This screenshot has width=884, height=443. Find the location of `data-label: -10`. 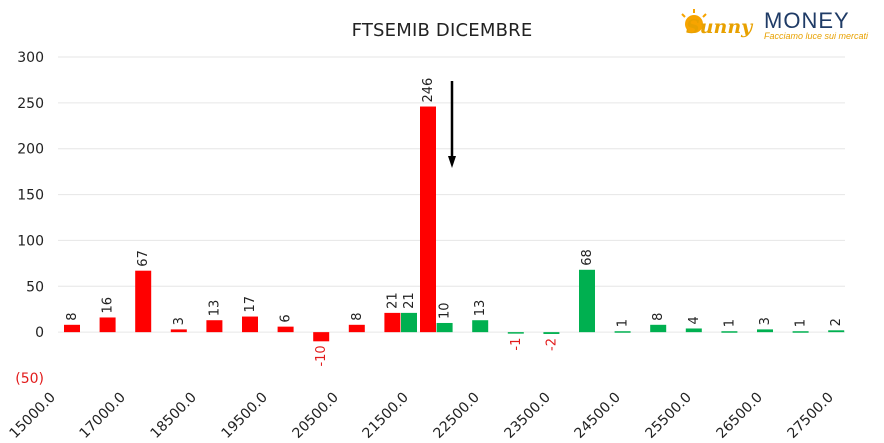

data-label: -10 is located at coordinates (321, 355).